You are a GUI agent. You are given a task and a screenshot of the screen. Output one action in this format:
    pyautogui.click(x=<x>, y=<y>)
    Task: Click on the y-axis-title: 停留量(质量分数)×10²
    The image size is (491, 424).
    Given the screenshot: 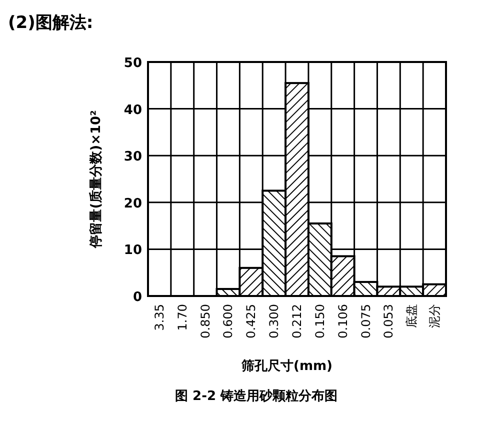 What is the action you would take?
    pyautogui.click(x=96, y=179)
    